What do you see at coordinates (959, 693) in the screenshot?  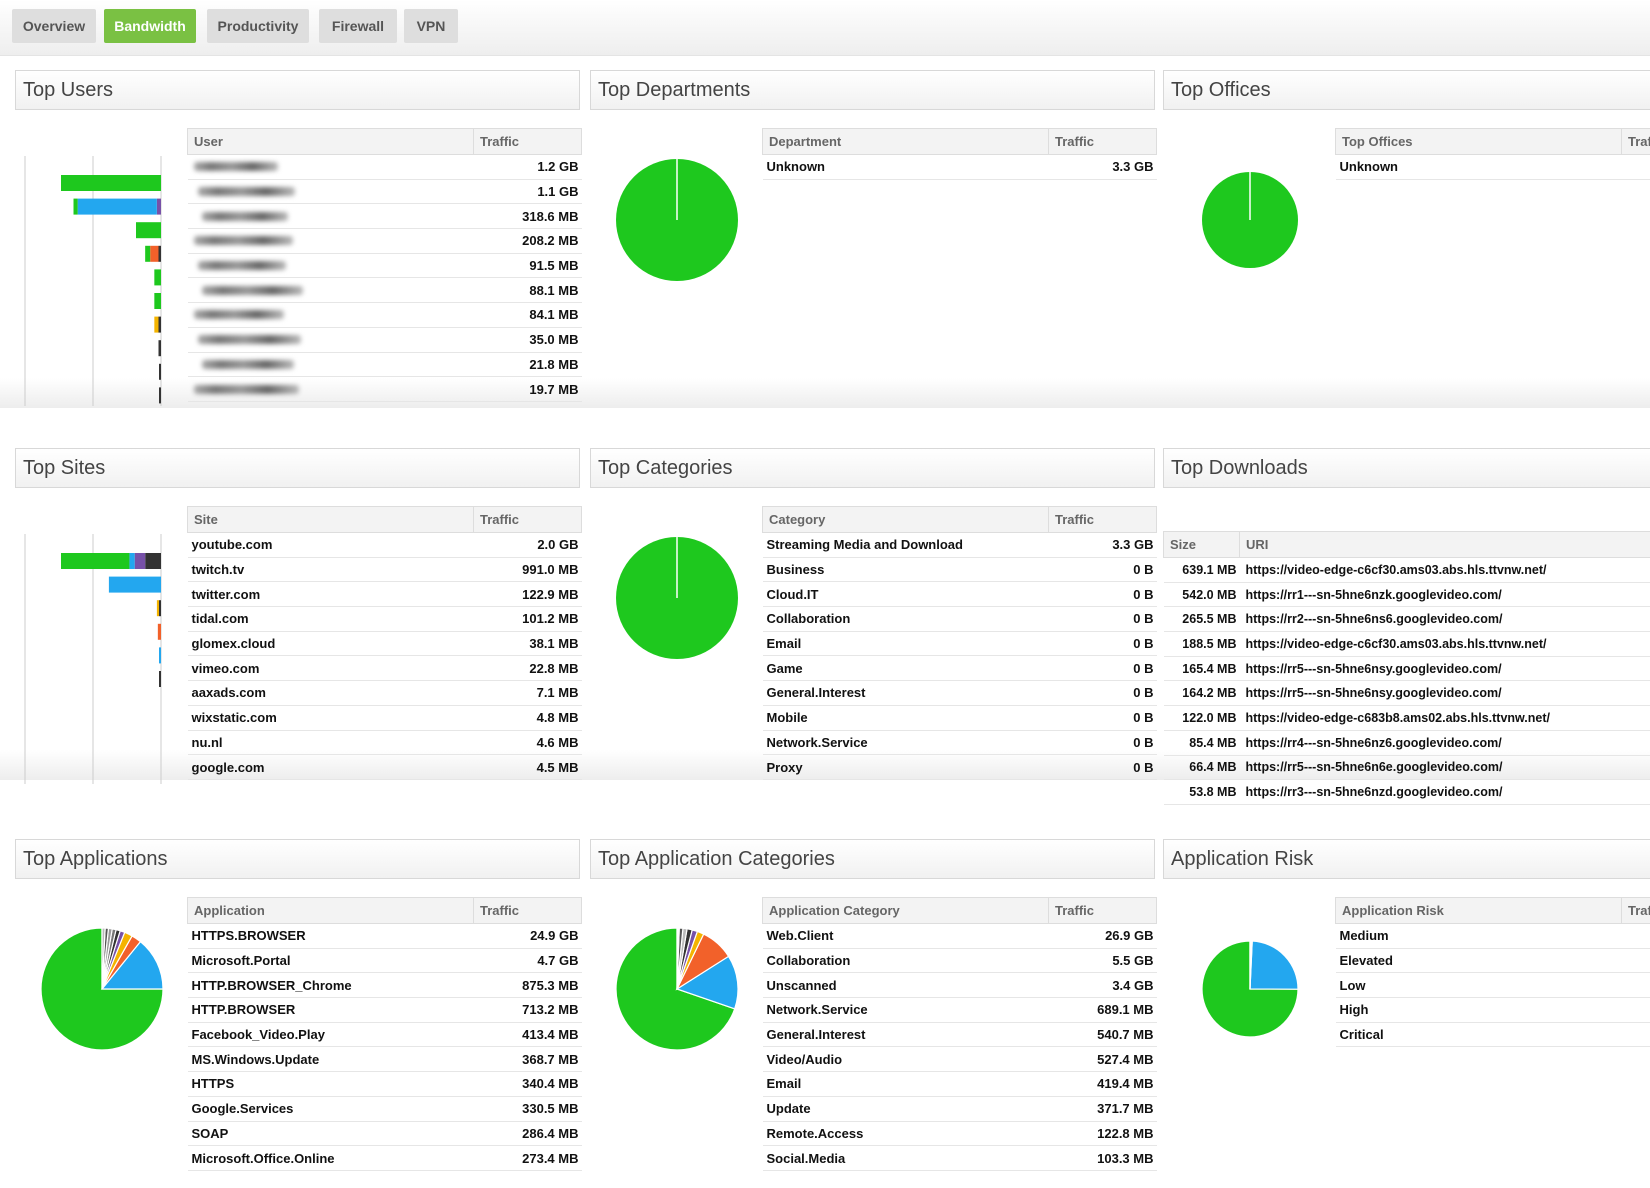 I see `table-row: General.Interest 0 B` at bounding box center [959, 693].